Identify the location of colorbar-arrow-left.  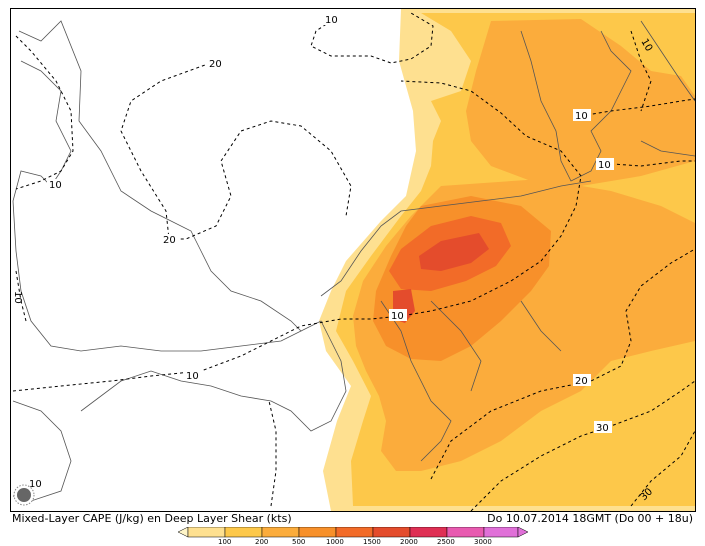
(183, 532).